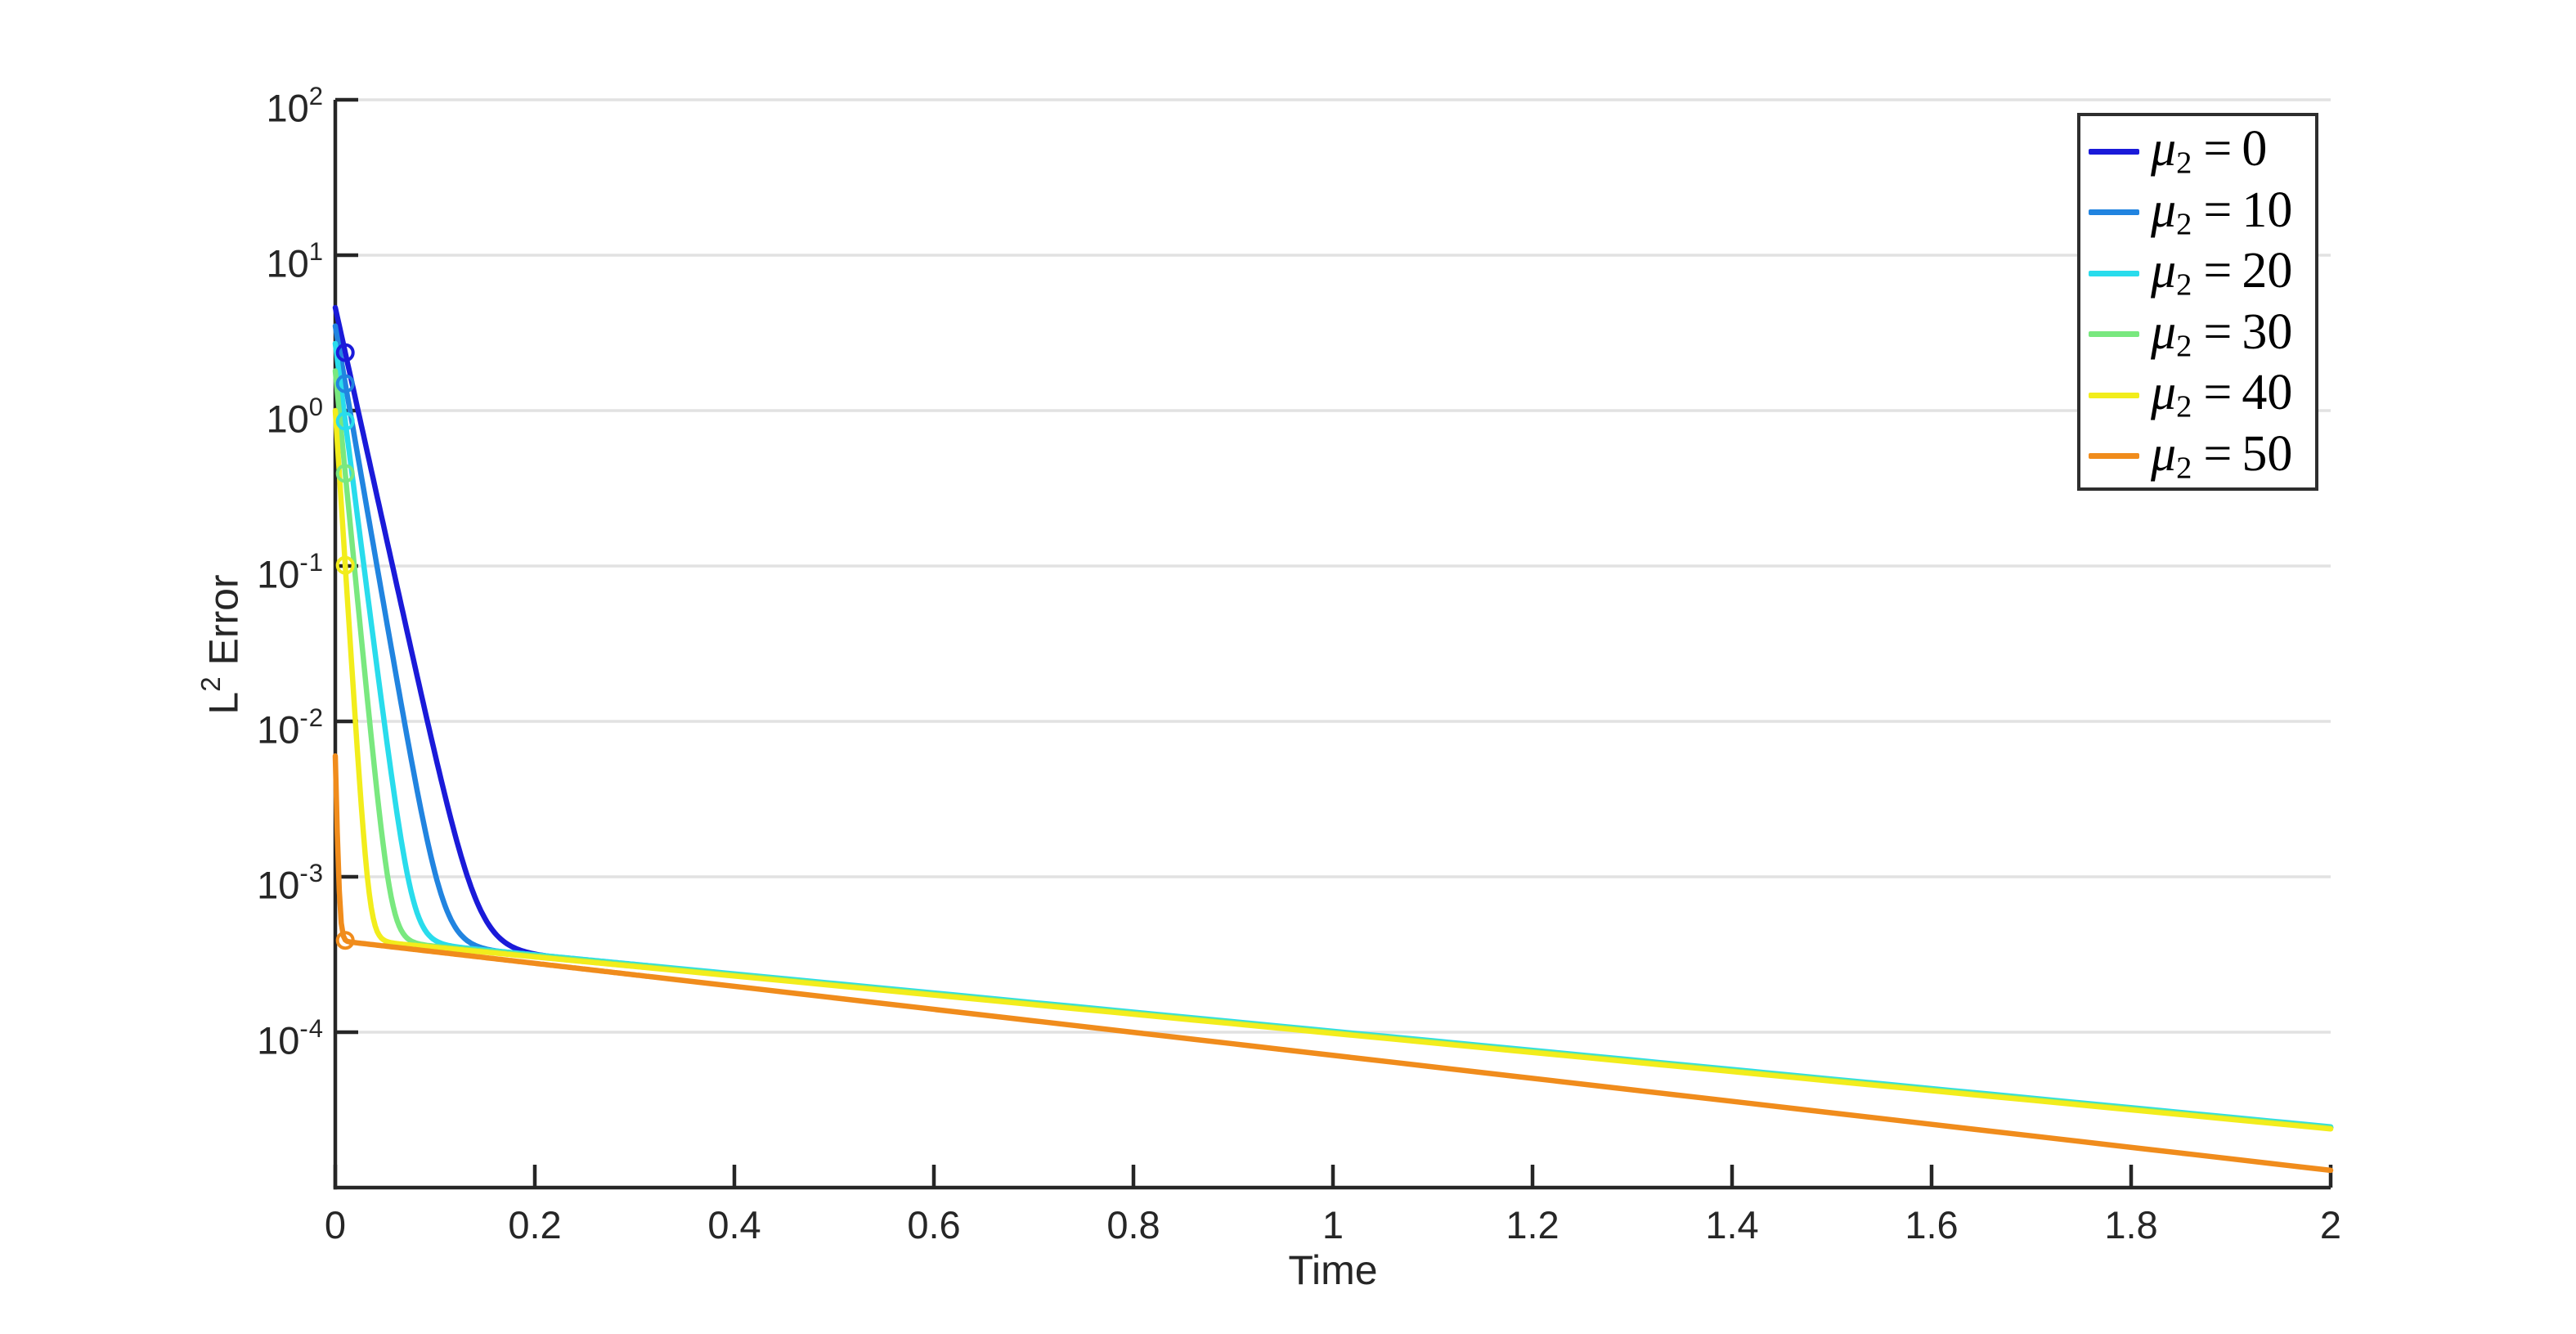  What do you see at coordinates (345, 352) in the screenshot?
I see `series-marker-mu2=0` at bounding box center [345, 352].